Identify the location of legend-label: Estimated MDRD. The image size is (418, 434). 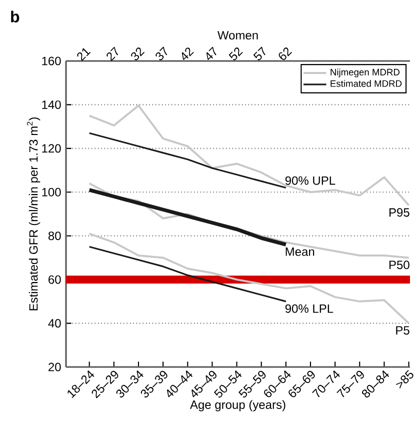
(366, 83).